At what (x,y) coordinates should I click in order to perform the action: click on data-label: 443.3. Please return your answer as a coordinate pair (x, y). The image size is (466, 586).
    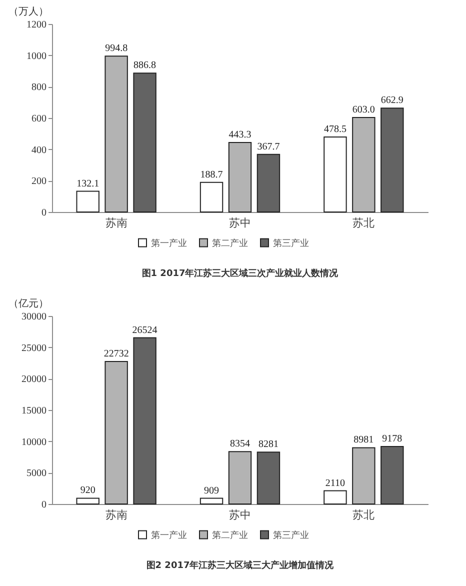
    Looking at the image, I should click on (240, 135).